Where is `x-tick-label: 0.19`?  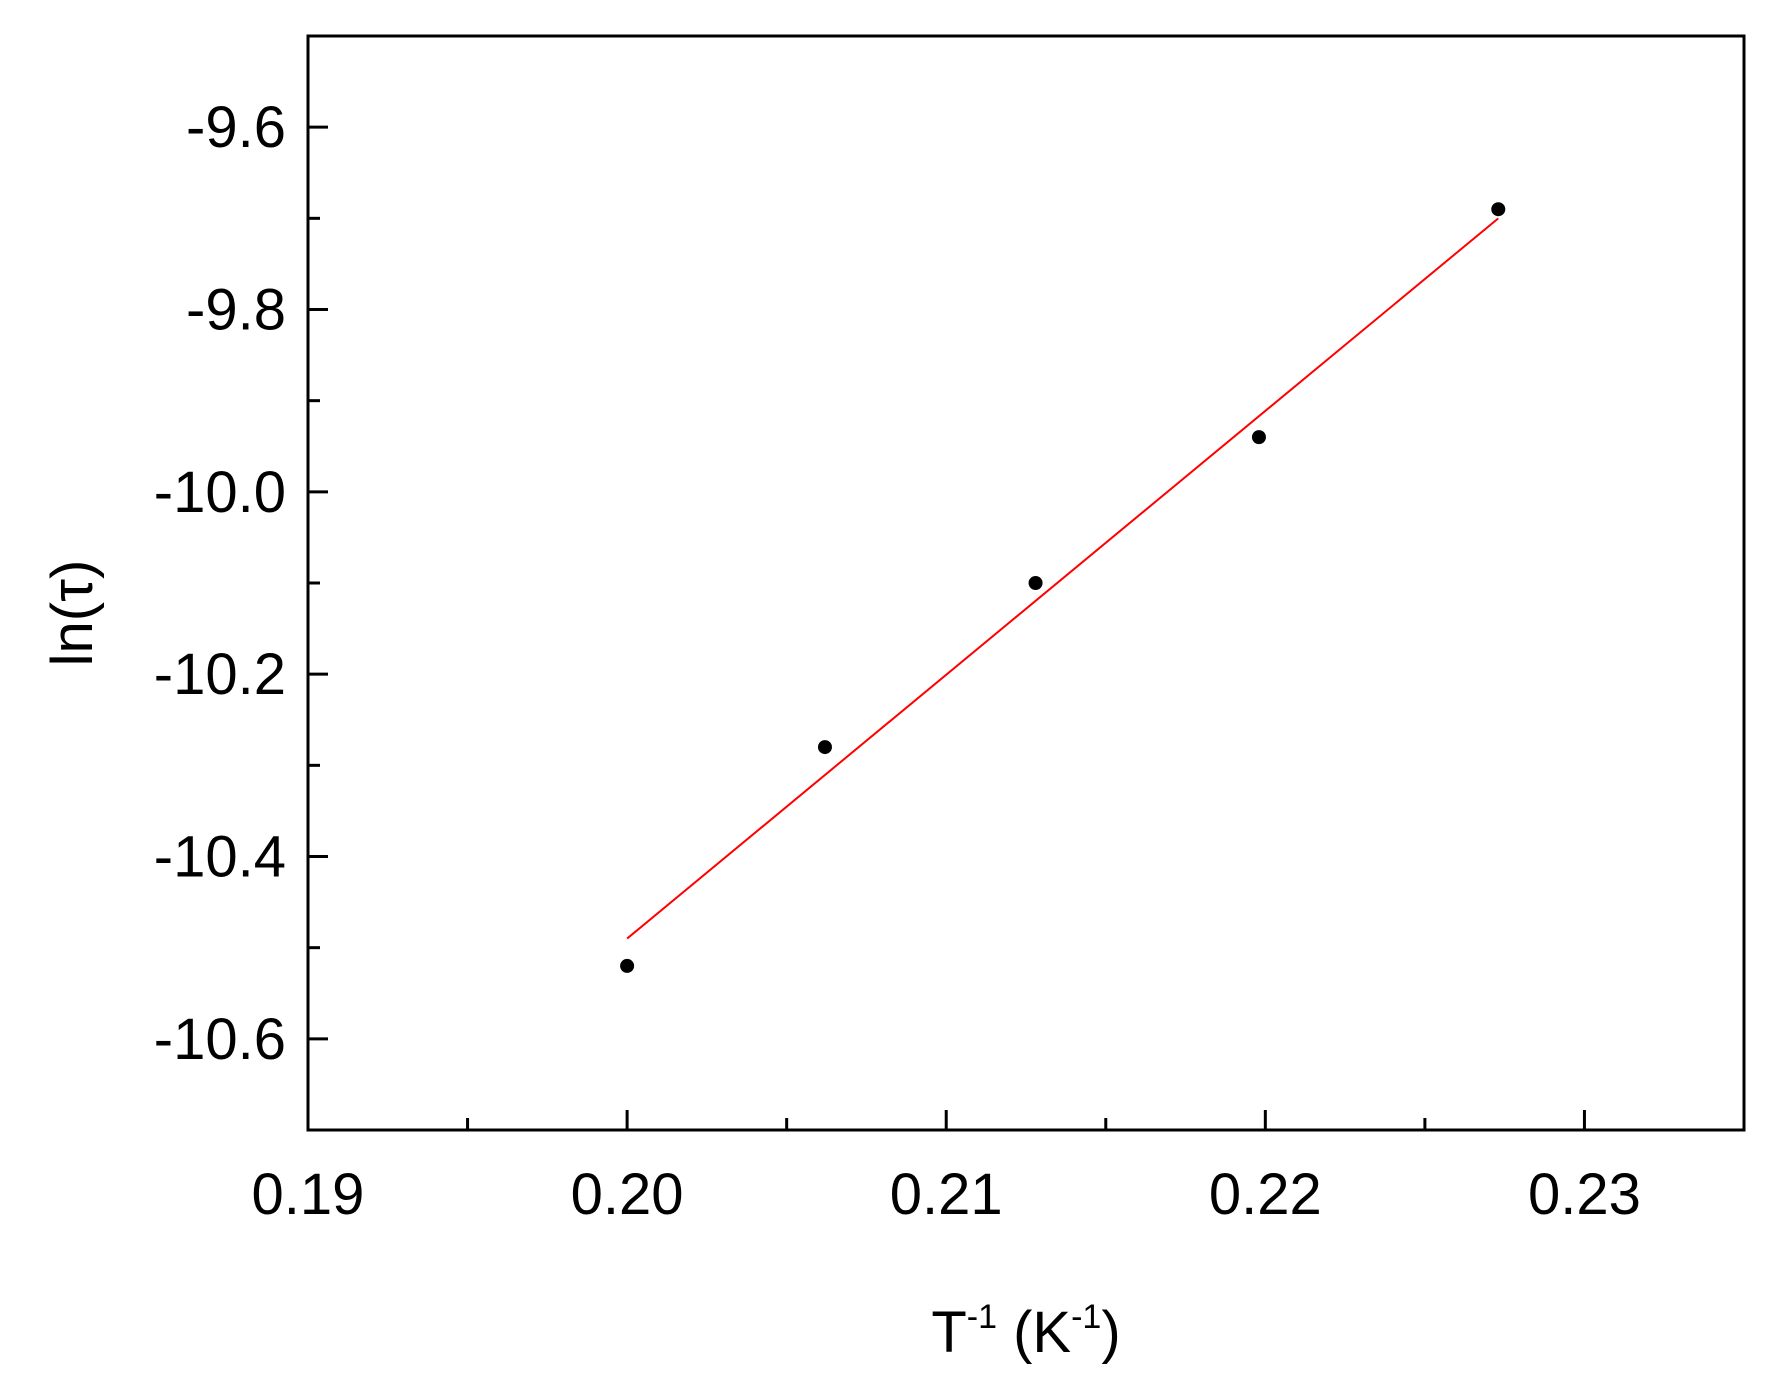
x-tick-label: 0.19 is located at coordinates (308, 1194).